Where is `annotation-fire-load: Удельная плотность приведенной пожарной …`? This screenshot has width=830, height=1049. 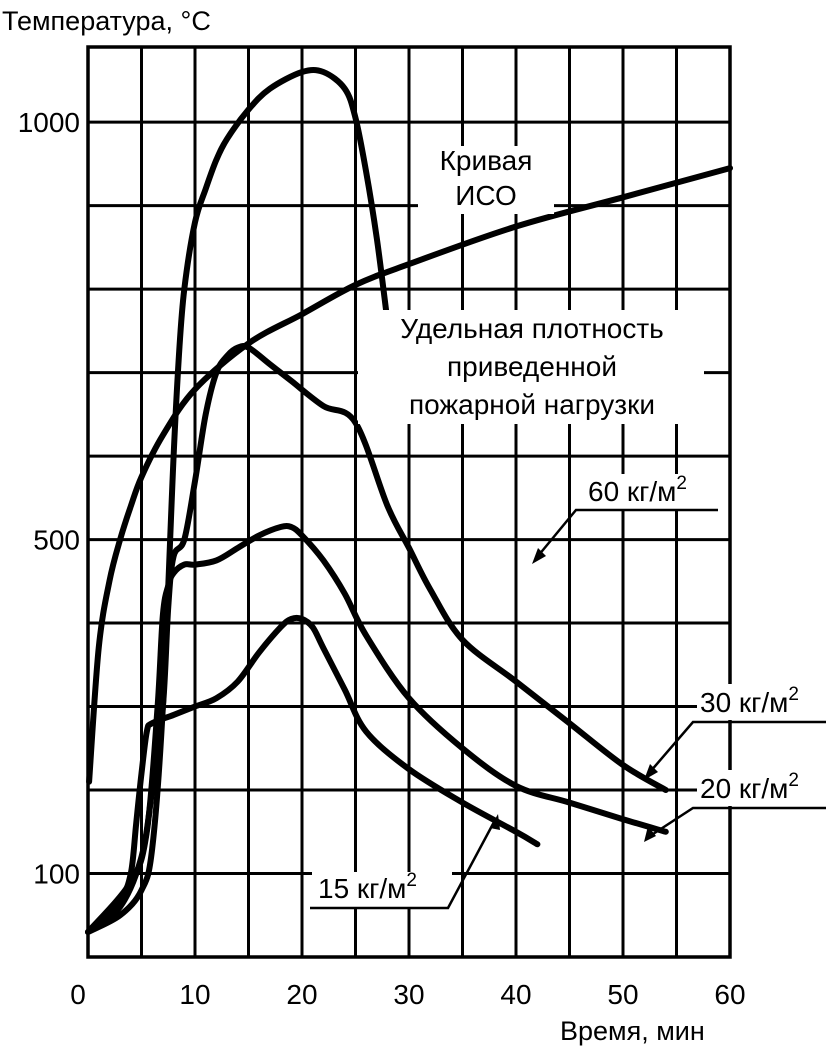
annotation-fire-load: Удельная плотность приведенной пожарной … is located at coordinates (531, 367).